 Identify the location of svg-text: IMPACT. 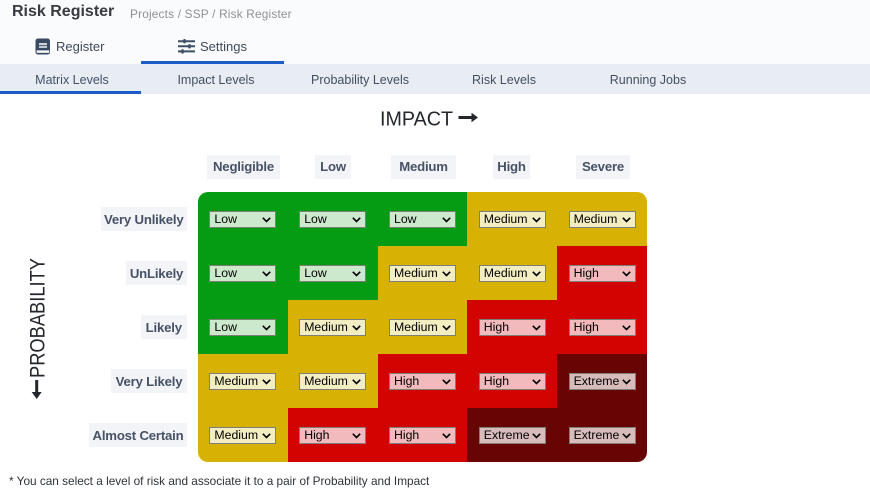
(416, 119).